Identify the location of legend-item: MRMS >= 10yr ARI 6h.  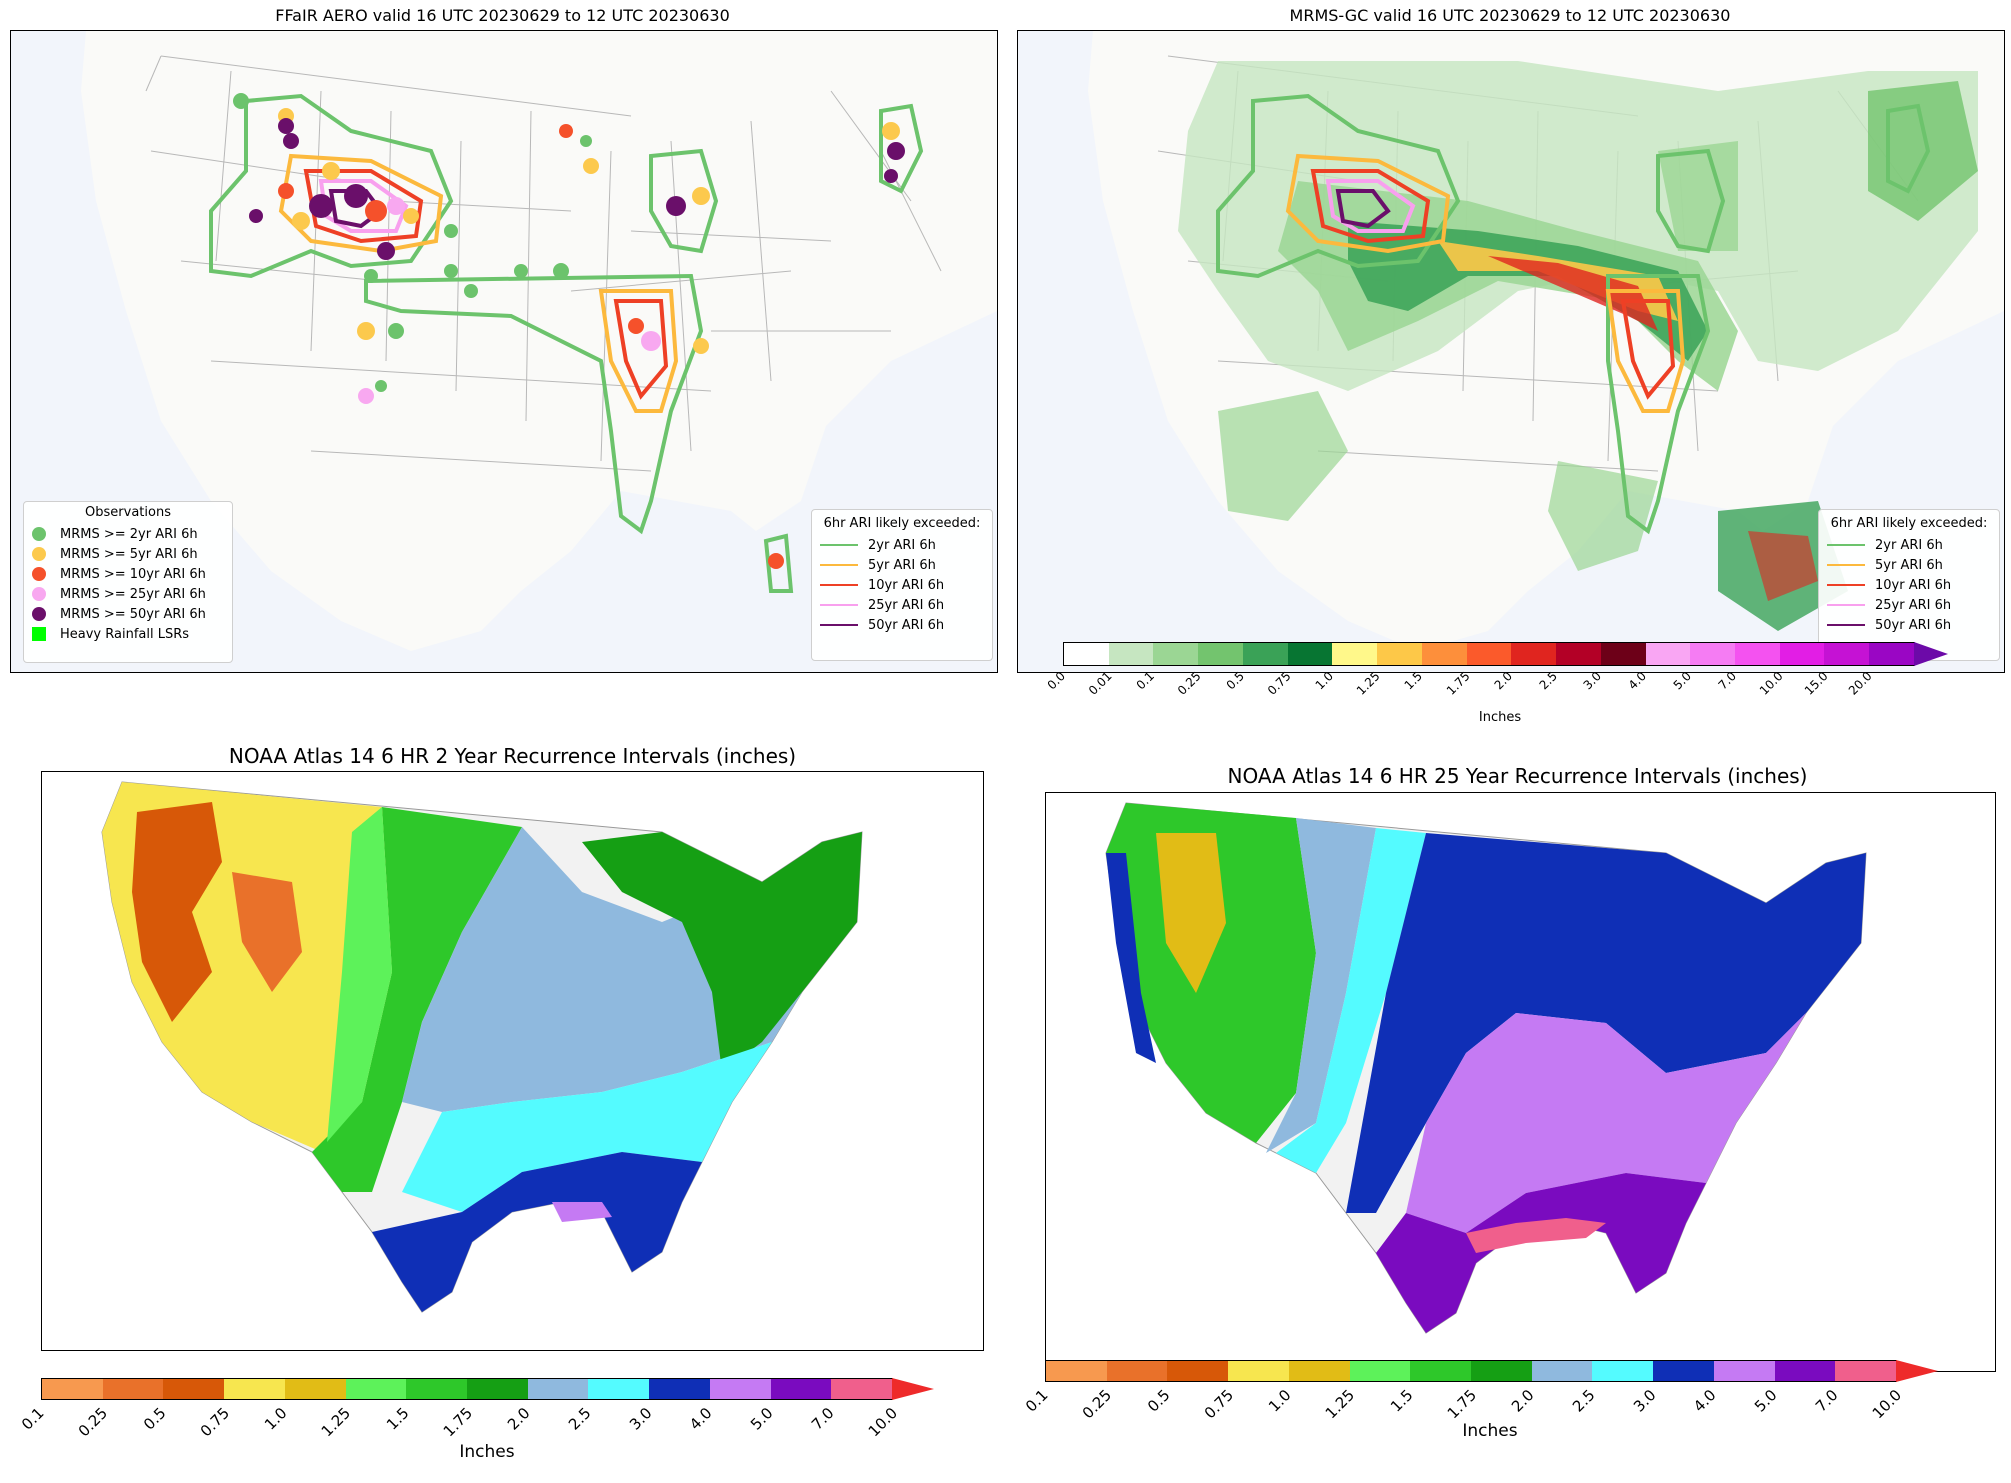
(128, 574).